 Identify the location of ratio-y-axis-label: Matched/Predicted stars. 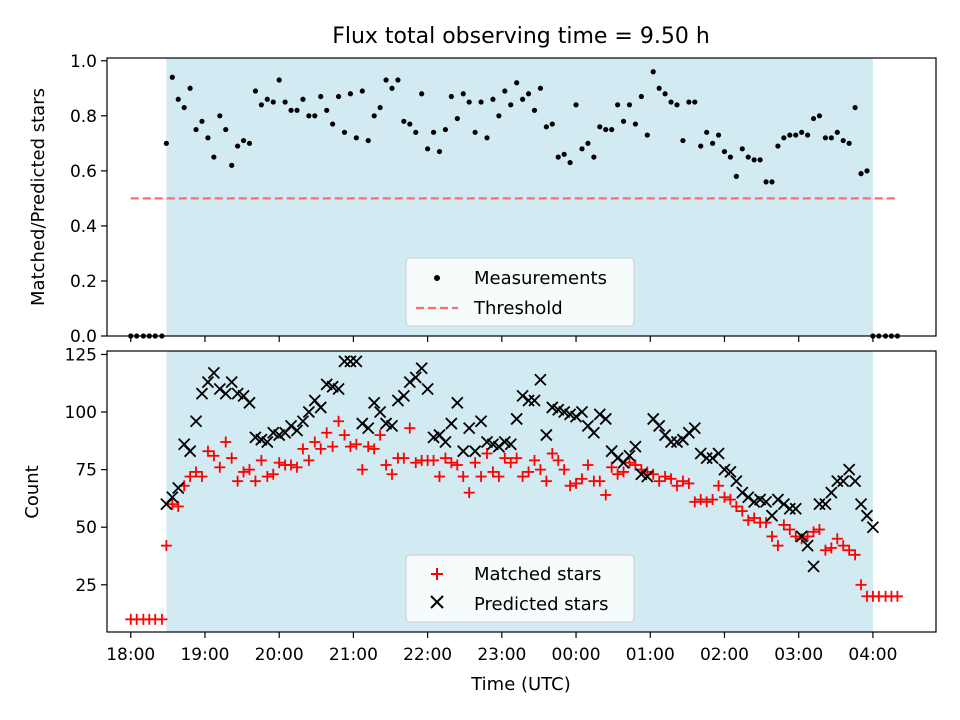
(38, 197).